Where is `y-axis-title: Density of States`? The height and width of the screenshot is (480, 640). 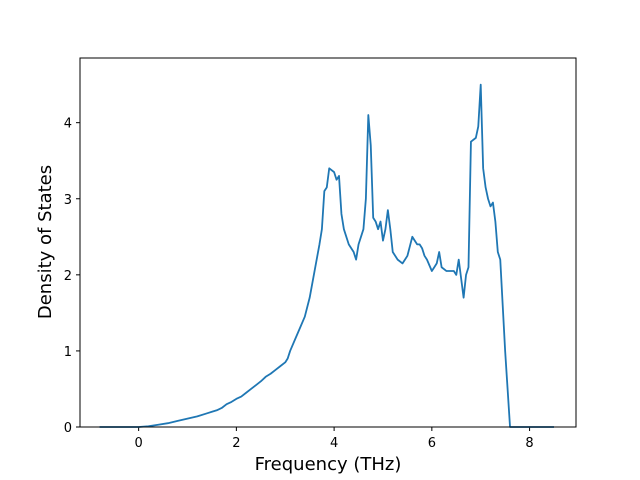 y-axis-title: Density of States is located at coordinates (45, 242).